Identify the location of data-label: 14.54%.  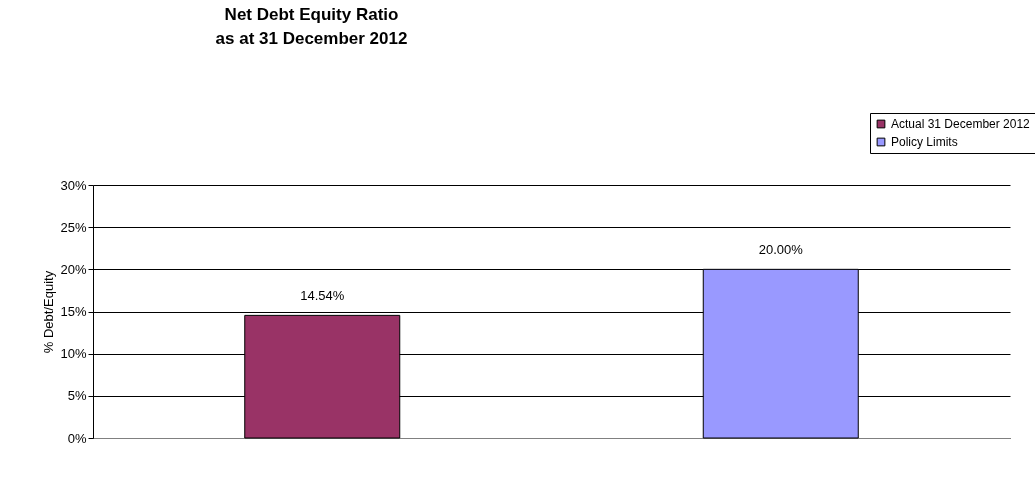
(322, 296).